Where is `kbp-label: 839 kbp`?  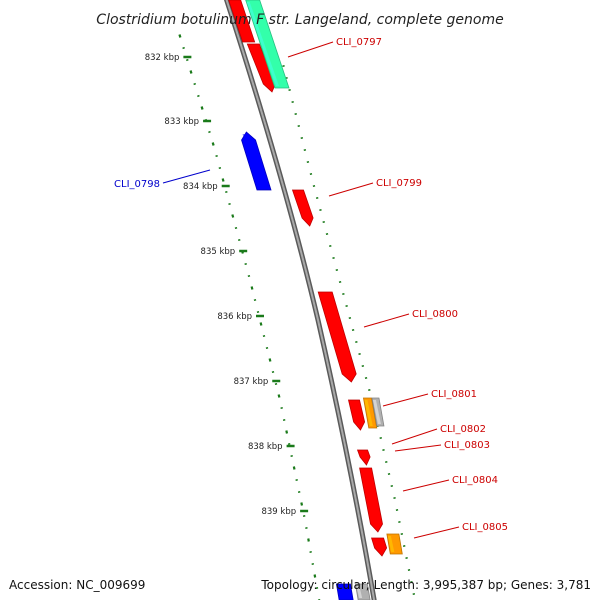
kbp-label: 839 kbp is located at coordinates (278, 512).